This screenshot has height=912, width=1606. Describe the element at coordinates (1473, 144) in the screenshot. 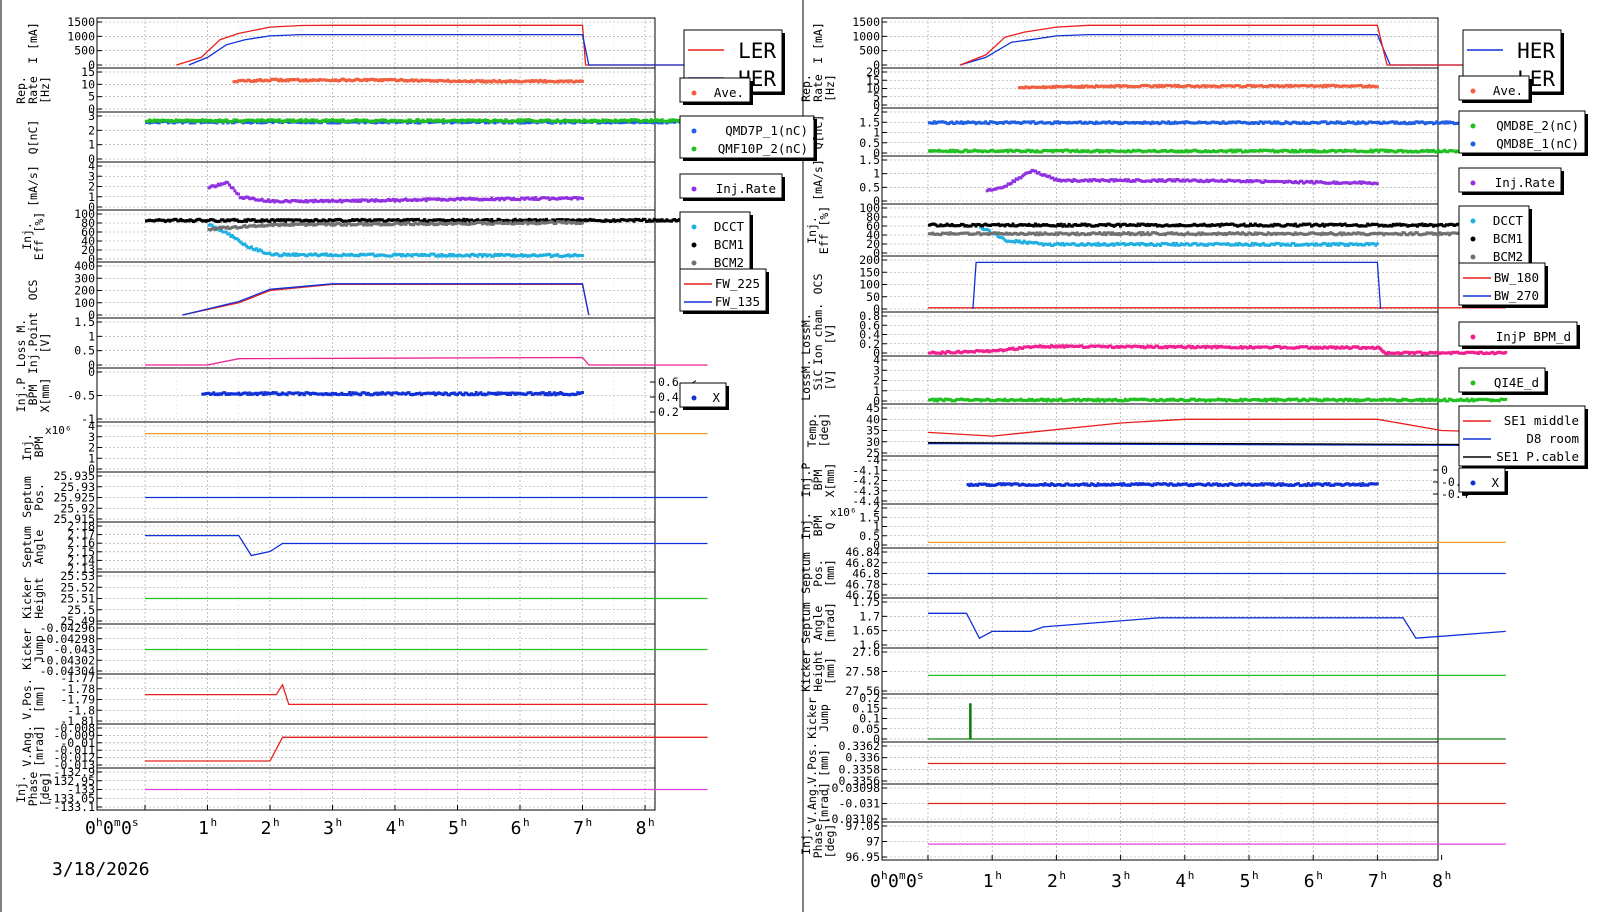

I see `legend-marker` at that location.